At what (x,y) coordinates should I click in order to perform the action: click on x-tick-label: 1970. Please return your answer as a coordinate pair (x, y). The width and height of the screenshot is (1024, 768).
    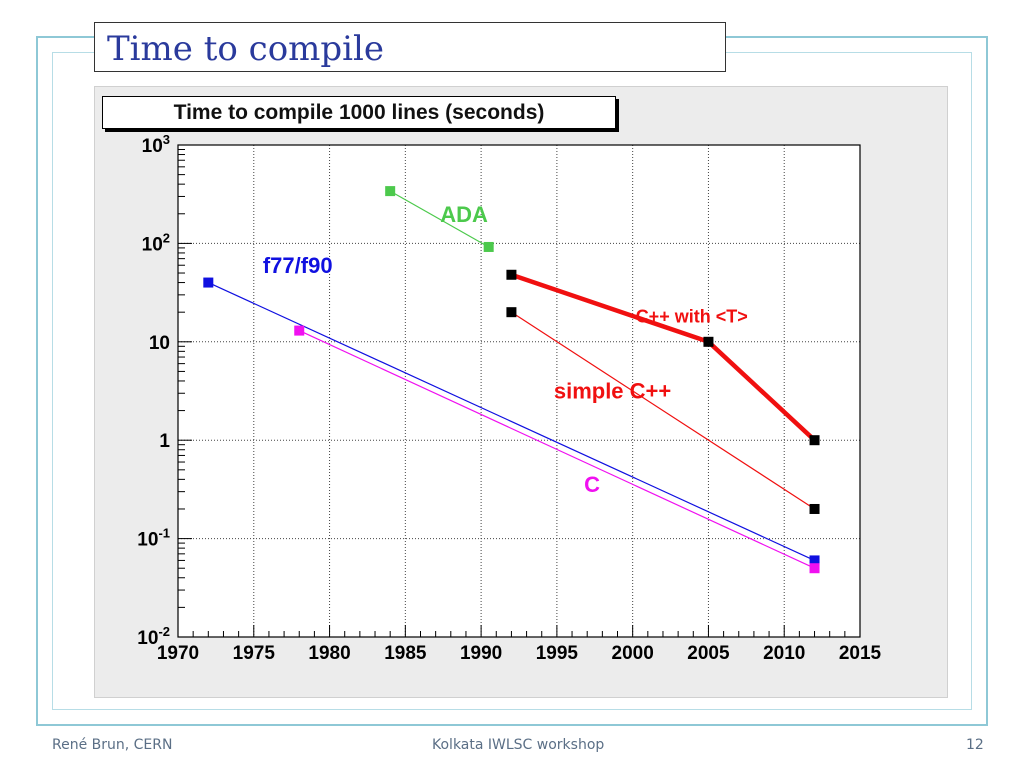
    Looking at the image, I should click on (178, 653).